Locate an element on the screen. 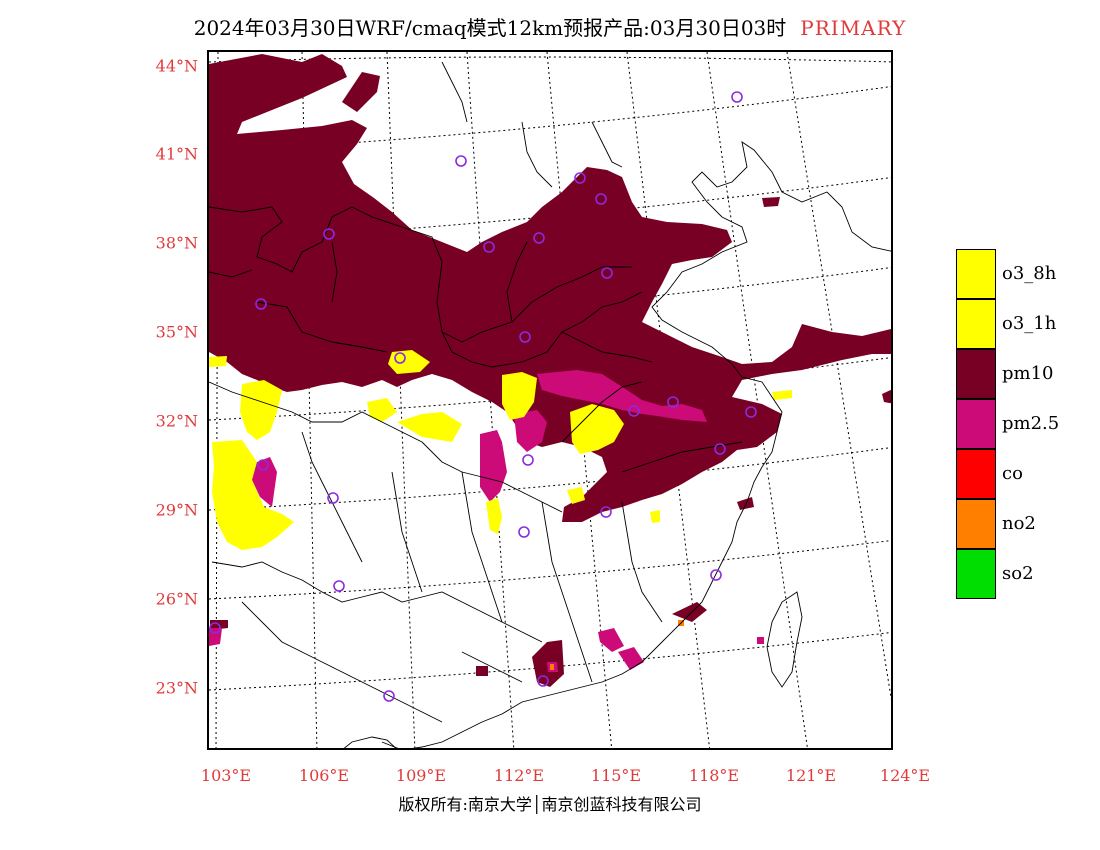 The width and height of the screenshot is (1100, 850). o3-area is located at coordinates (500, 450).